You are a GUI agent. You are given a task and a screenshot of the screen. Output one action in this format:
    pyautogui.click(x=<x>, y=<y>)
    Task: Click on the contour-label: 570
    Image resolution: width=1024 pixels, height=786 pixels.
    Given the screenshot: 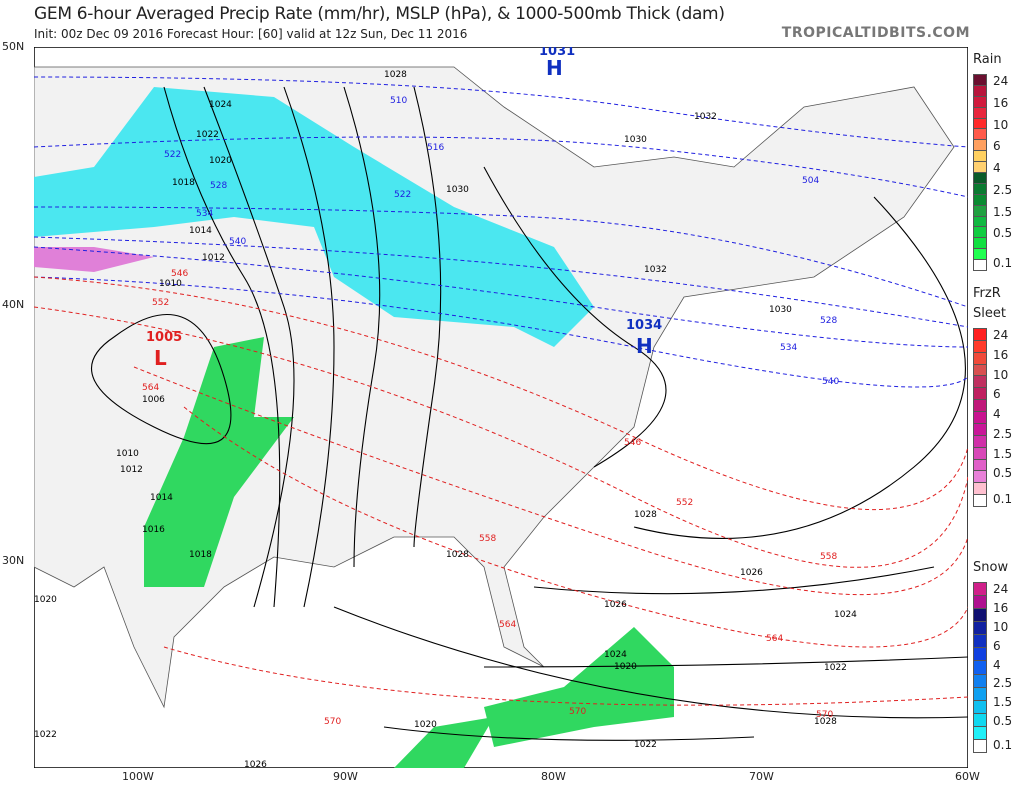 What is the action you would take?
    pyautogui.click(x=332, y=722)
    